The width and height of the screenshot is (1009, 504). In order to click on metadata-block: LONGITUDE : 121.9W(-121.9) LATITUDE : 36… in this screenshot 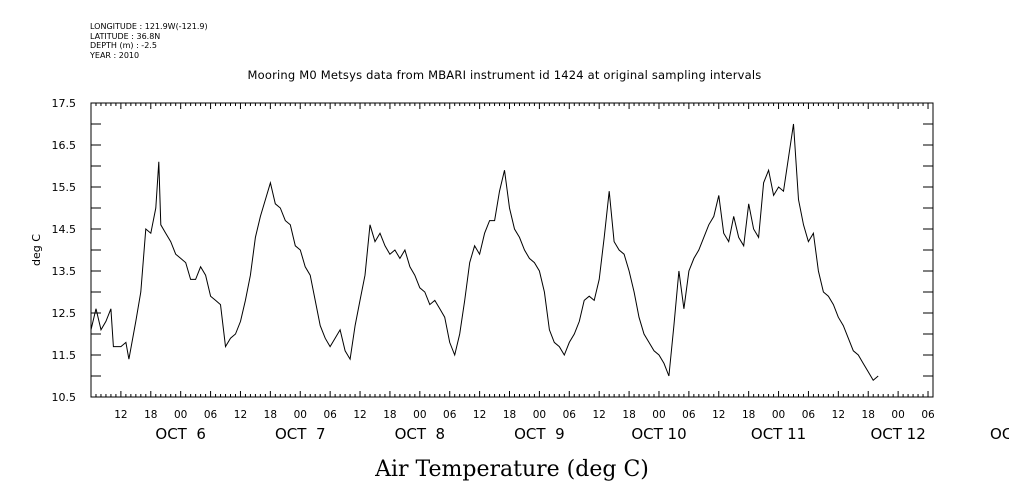, I will do `click(149, 41)`.